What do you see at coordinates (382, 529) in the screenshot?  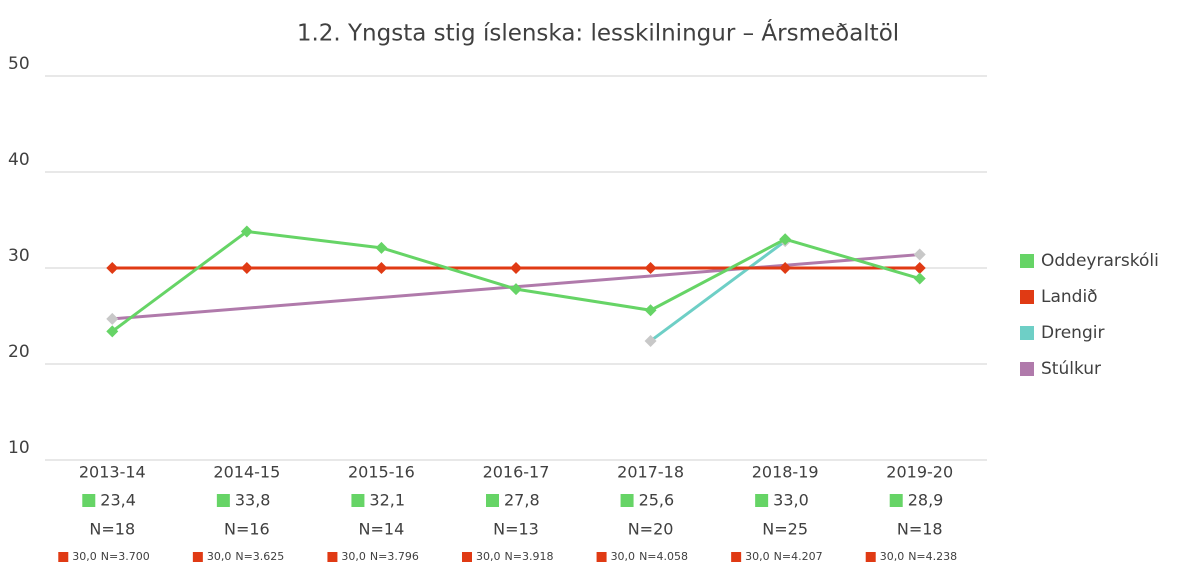 I see `n-label: N=14` at bounding box center [382, 529].